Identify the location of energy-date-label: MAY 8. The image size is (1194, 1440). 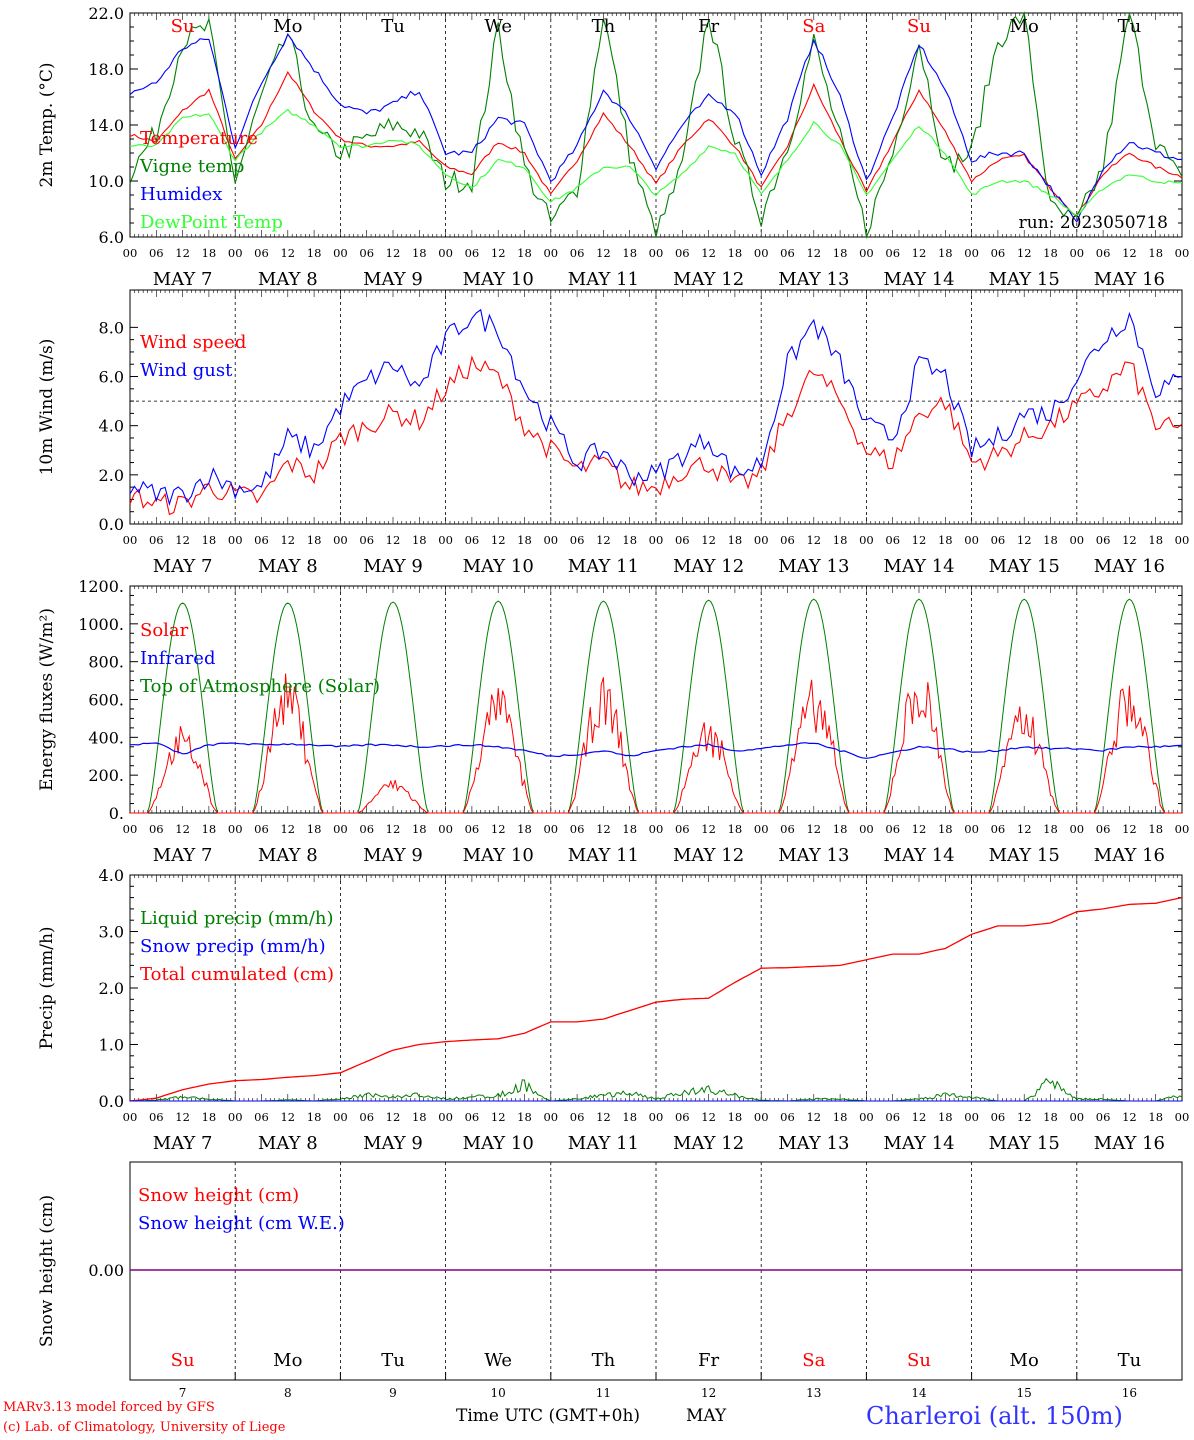
(288, 855).